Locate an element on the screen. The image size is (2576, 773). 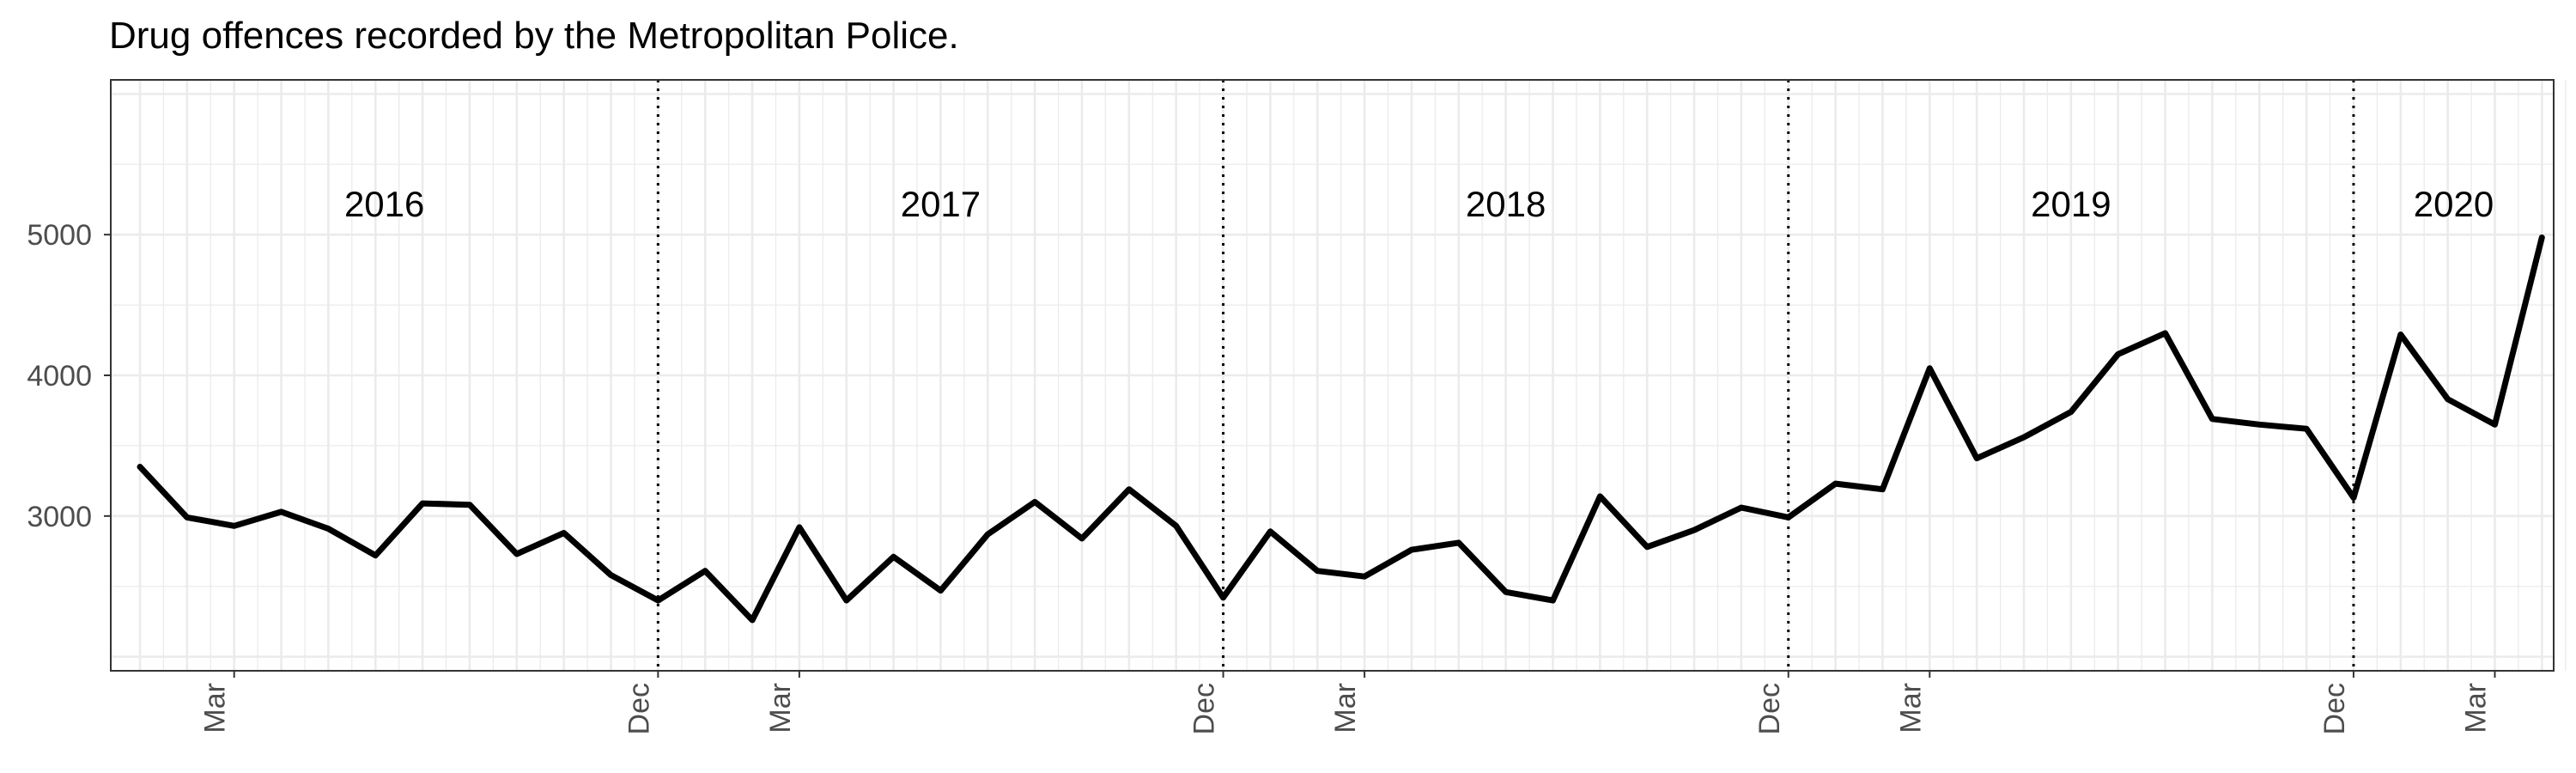
y-tick-label: 4000 is located at coordinates (59, 376).